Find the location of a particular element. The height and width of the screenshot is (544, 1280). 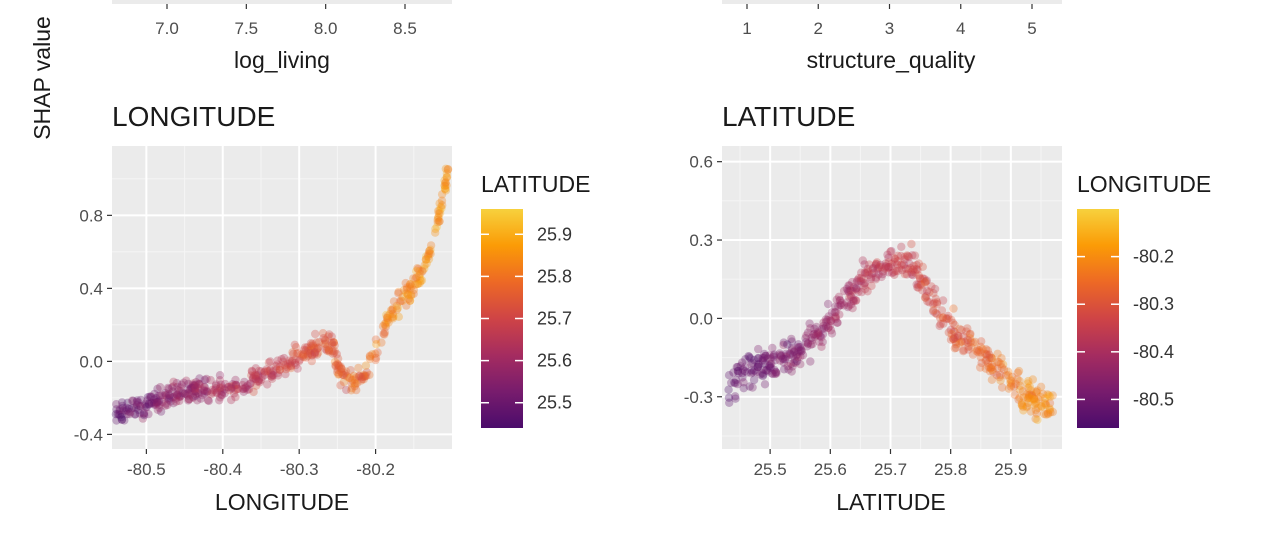

top-right-x-ticks: 1 2 3 4 5 is located at coordinates (889, 21).